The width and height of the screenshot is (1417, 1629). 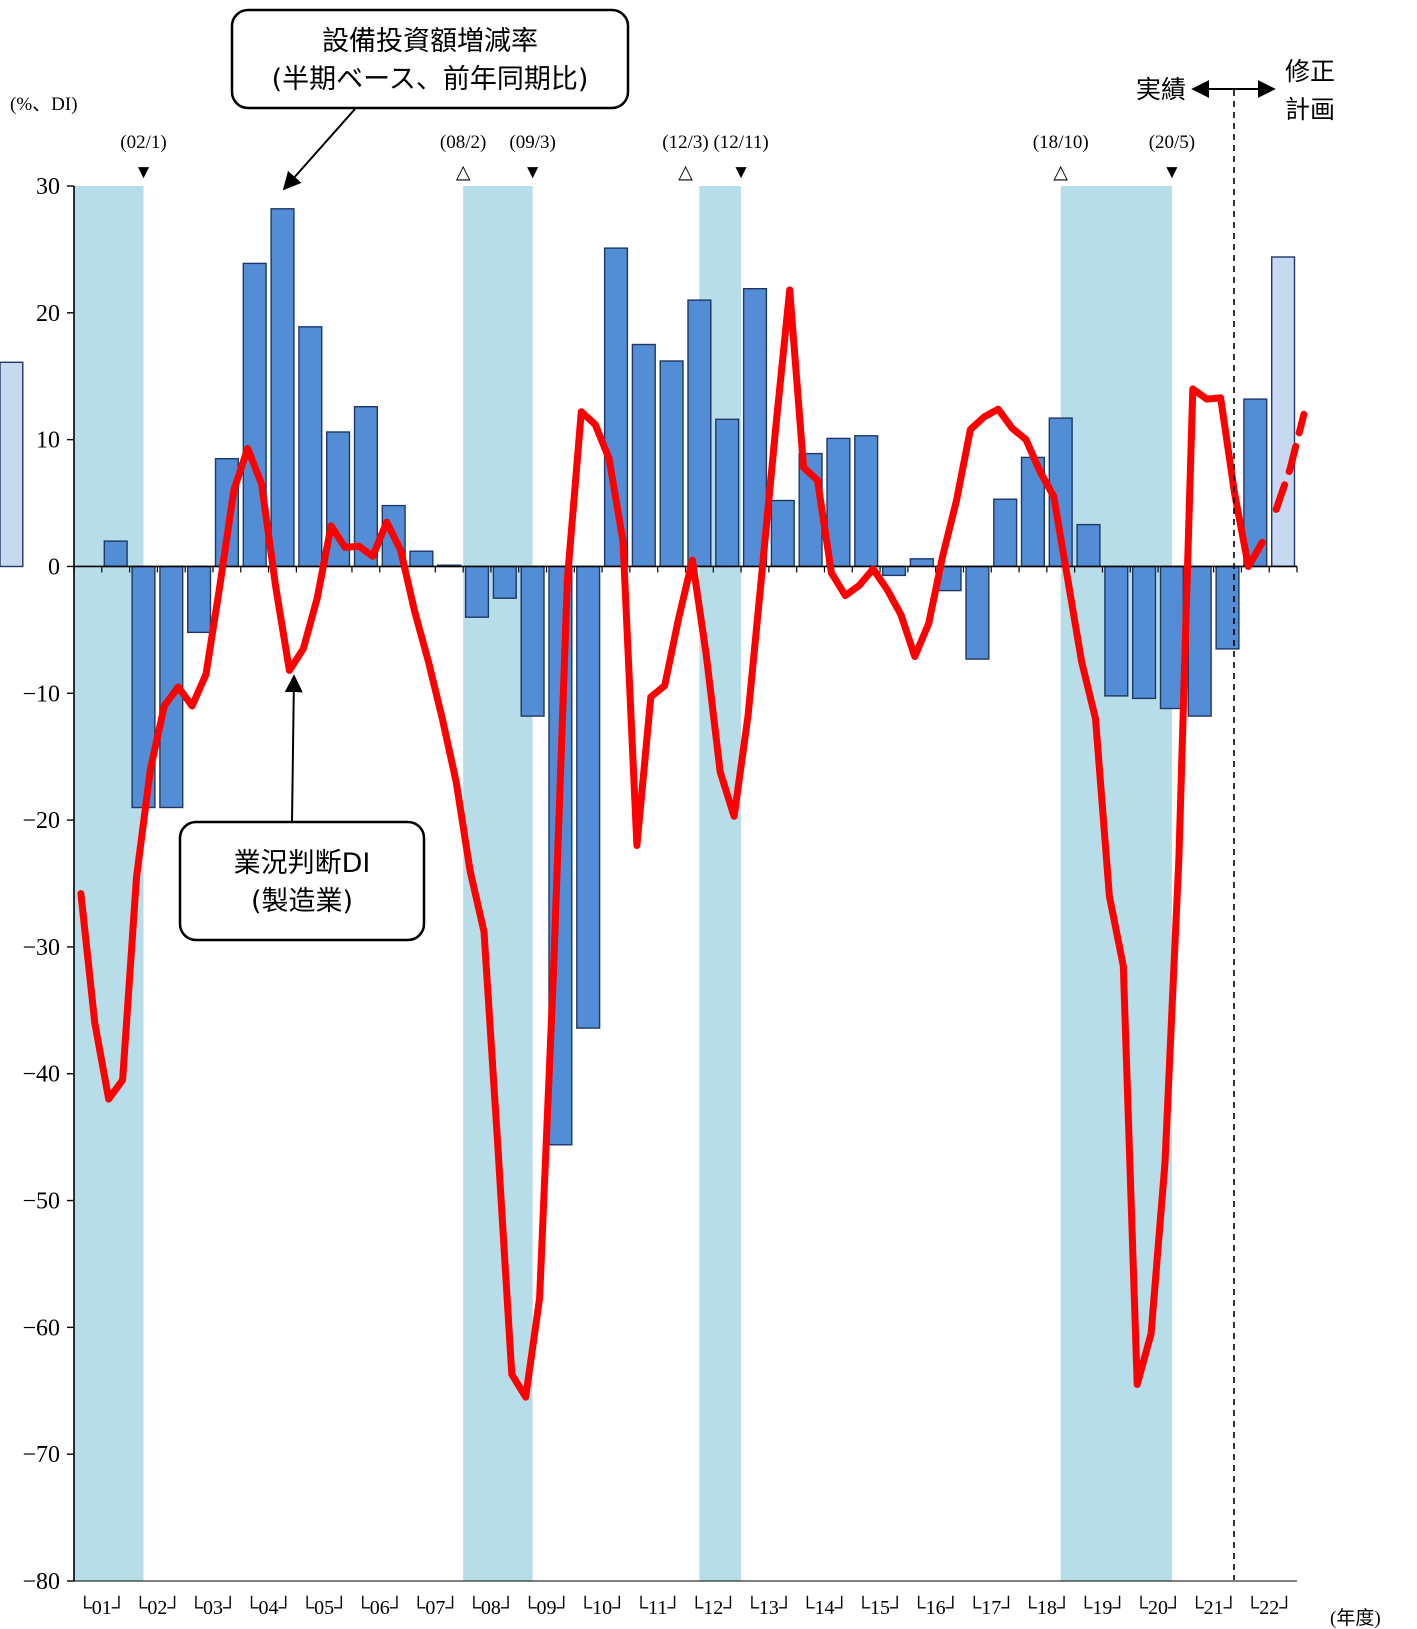 I want to click on bar-16H1, so click(x=921, y=563).